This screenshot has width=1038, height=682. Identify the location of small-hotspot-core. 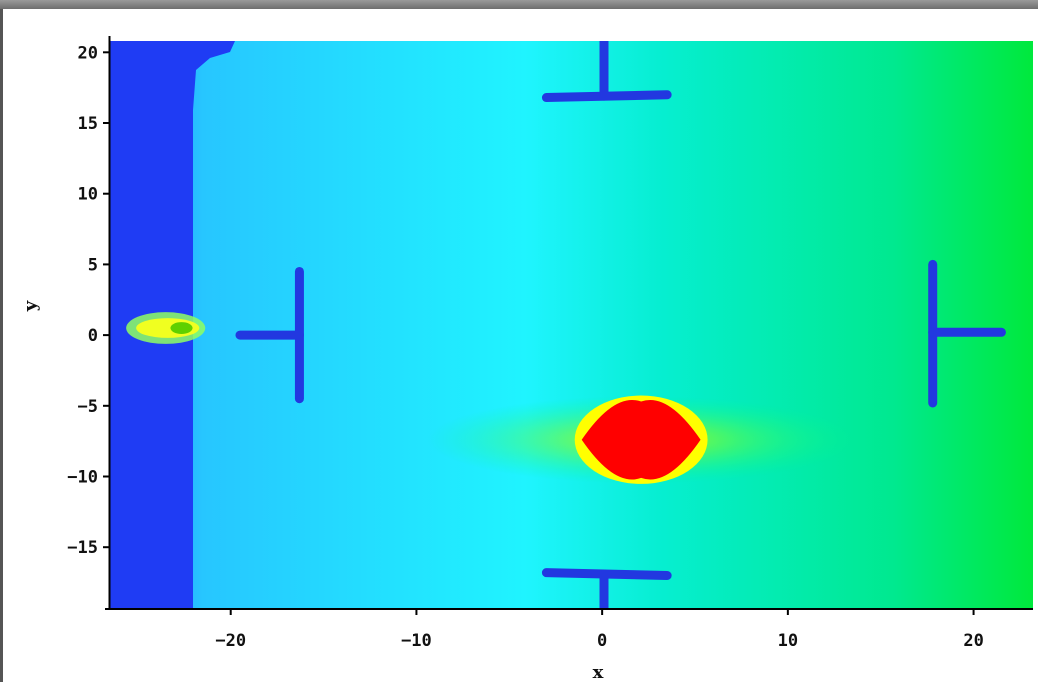
(181, 328).